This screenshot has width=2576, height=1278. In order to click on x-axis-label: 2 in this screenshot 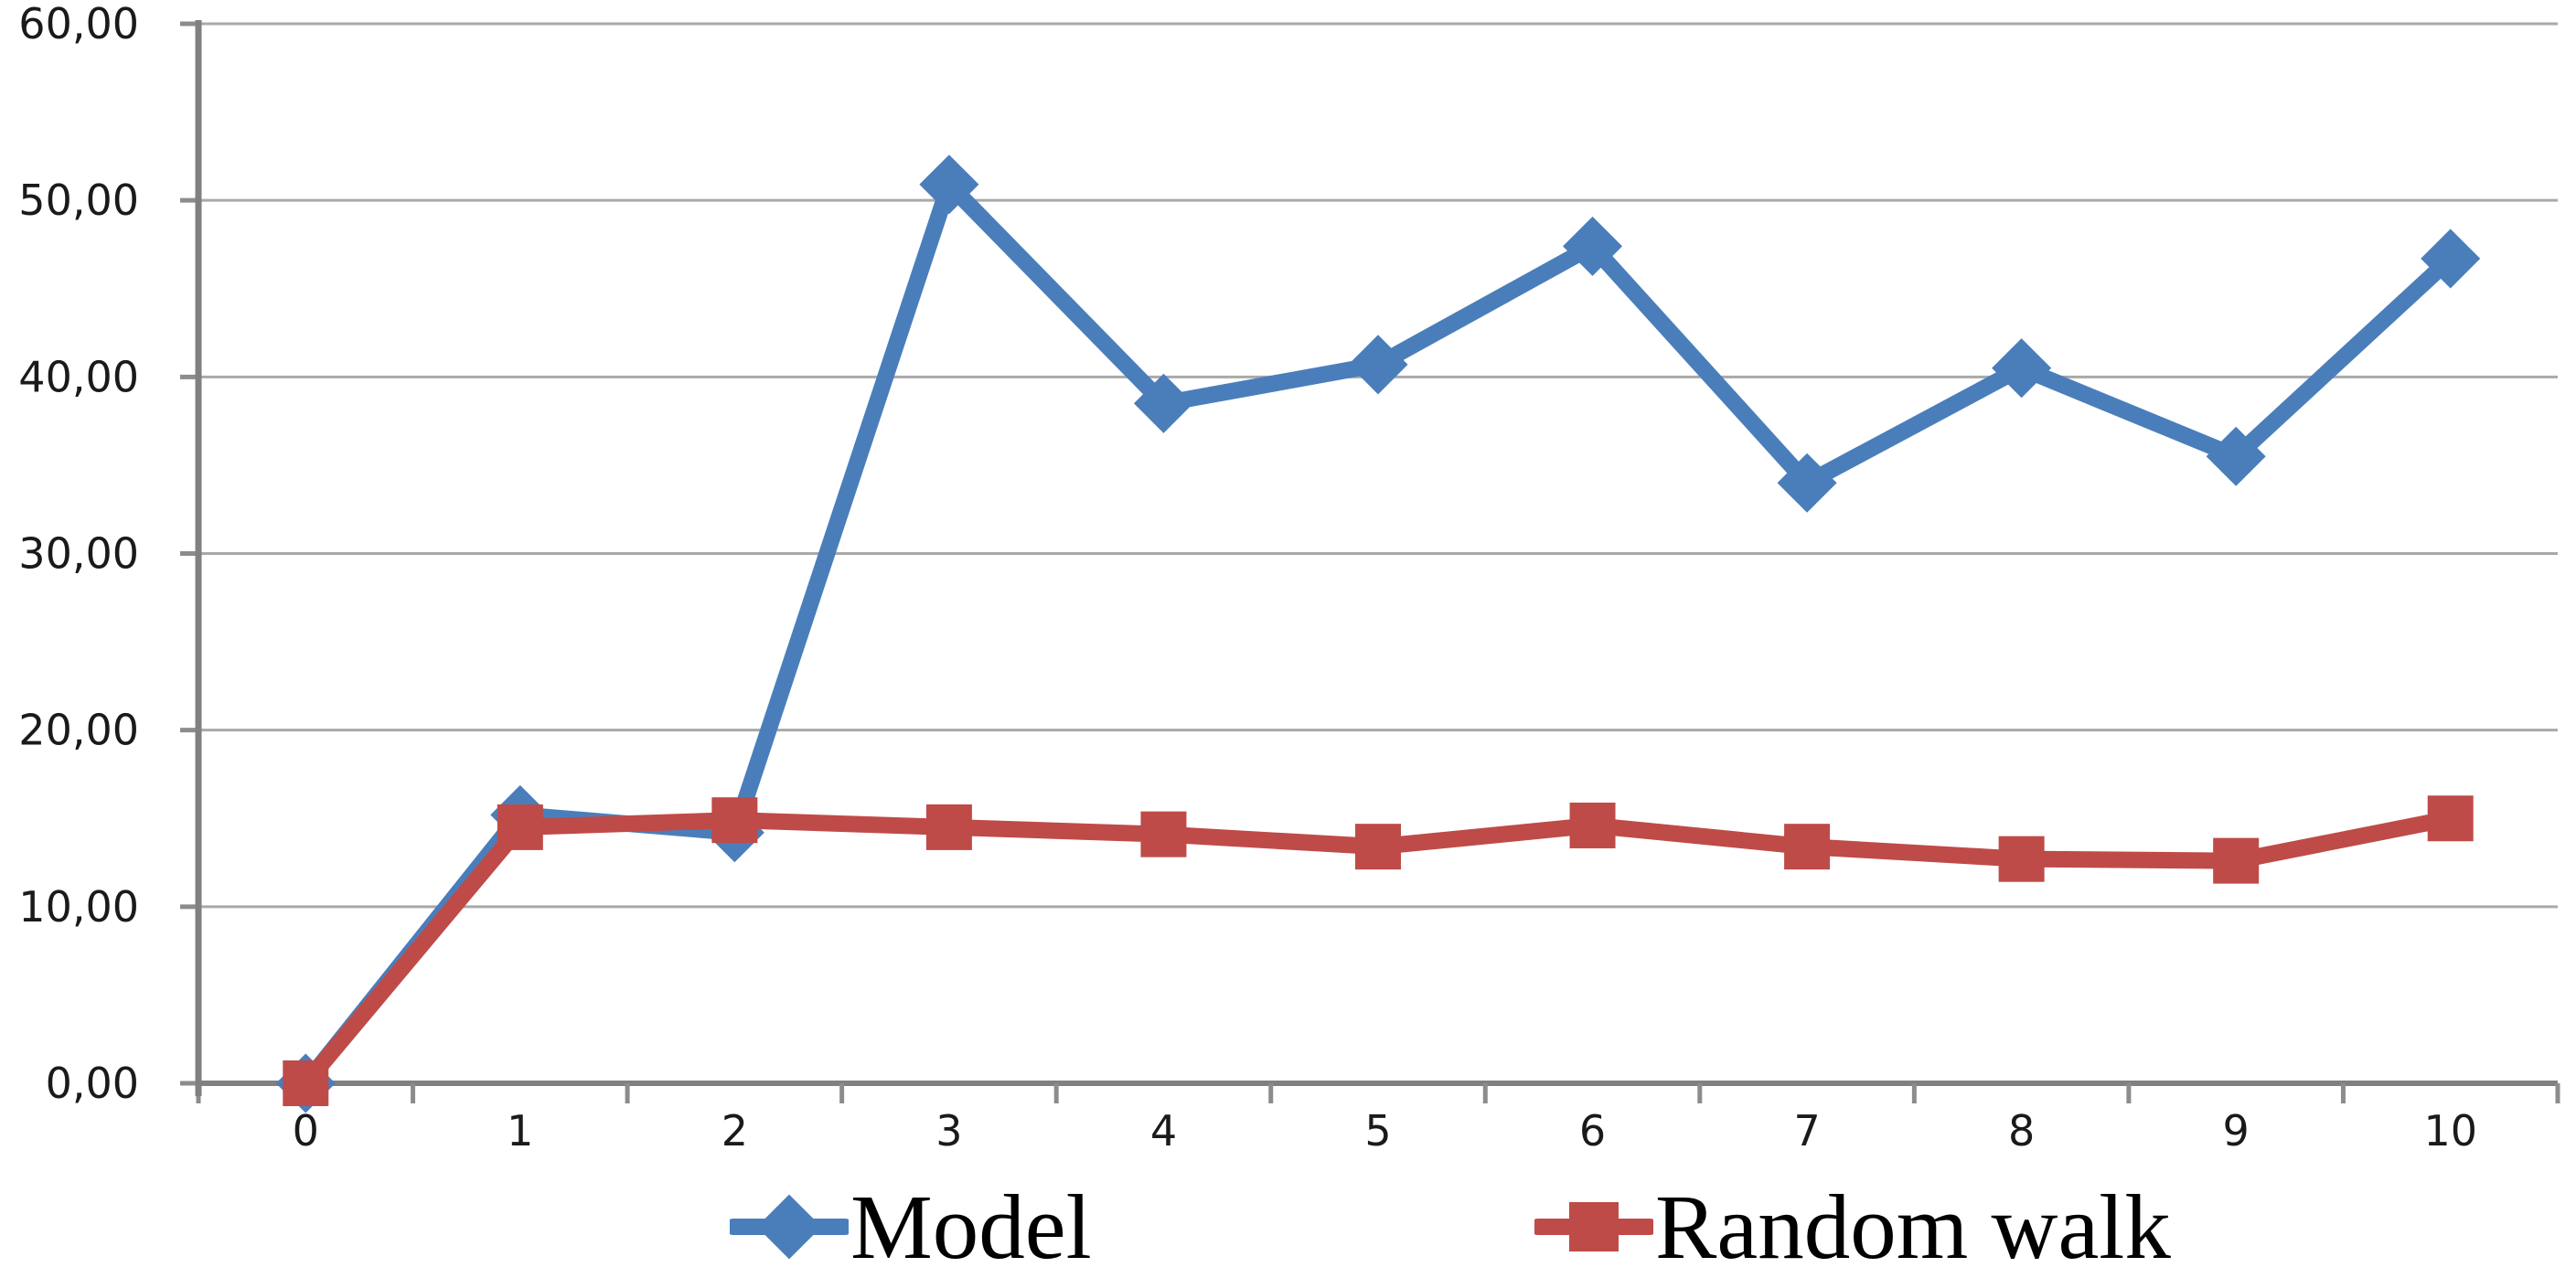, I will do `click(734, 1131)`.